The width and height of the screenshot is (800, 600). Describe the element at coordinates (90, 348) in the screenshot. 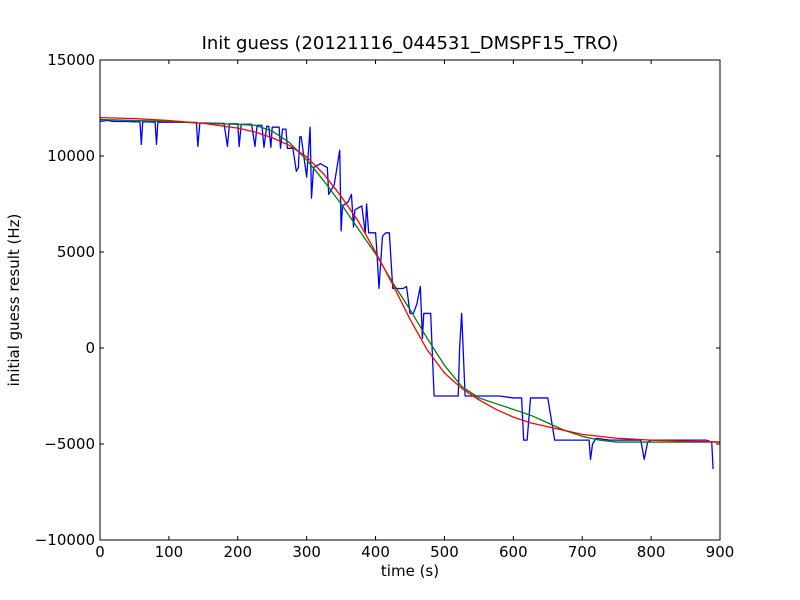

I see `y-tick-label: 0` at that location.